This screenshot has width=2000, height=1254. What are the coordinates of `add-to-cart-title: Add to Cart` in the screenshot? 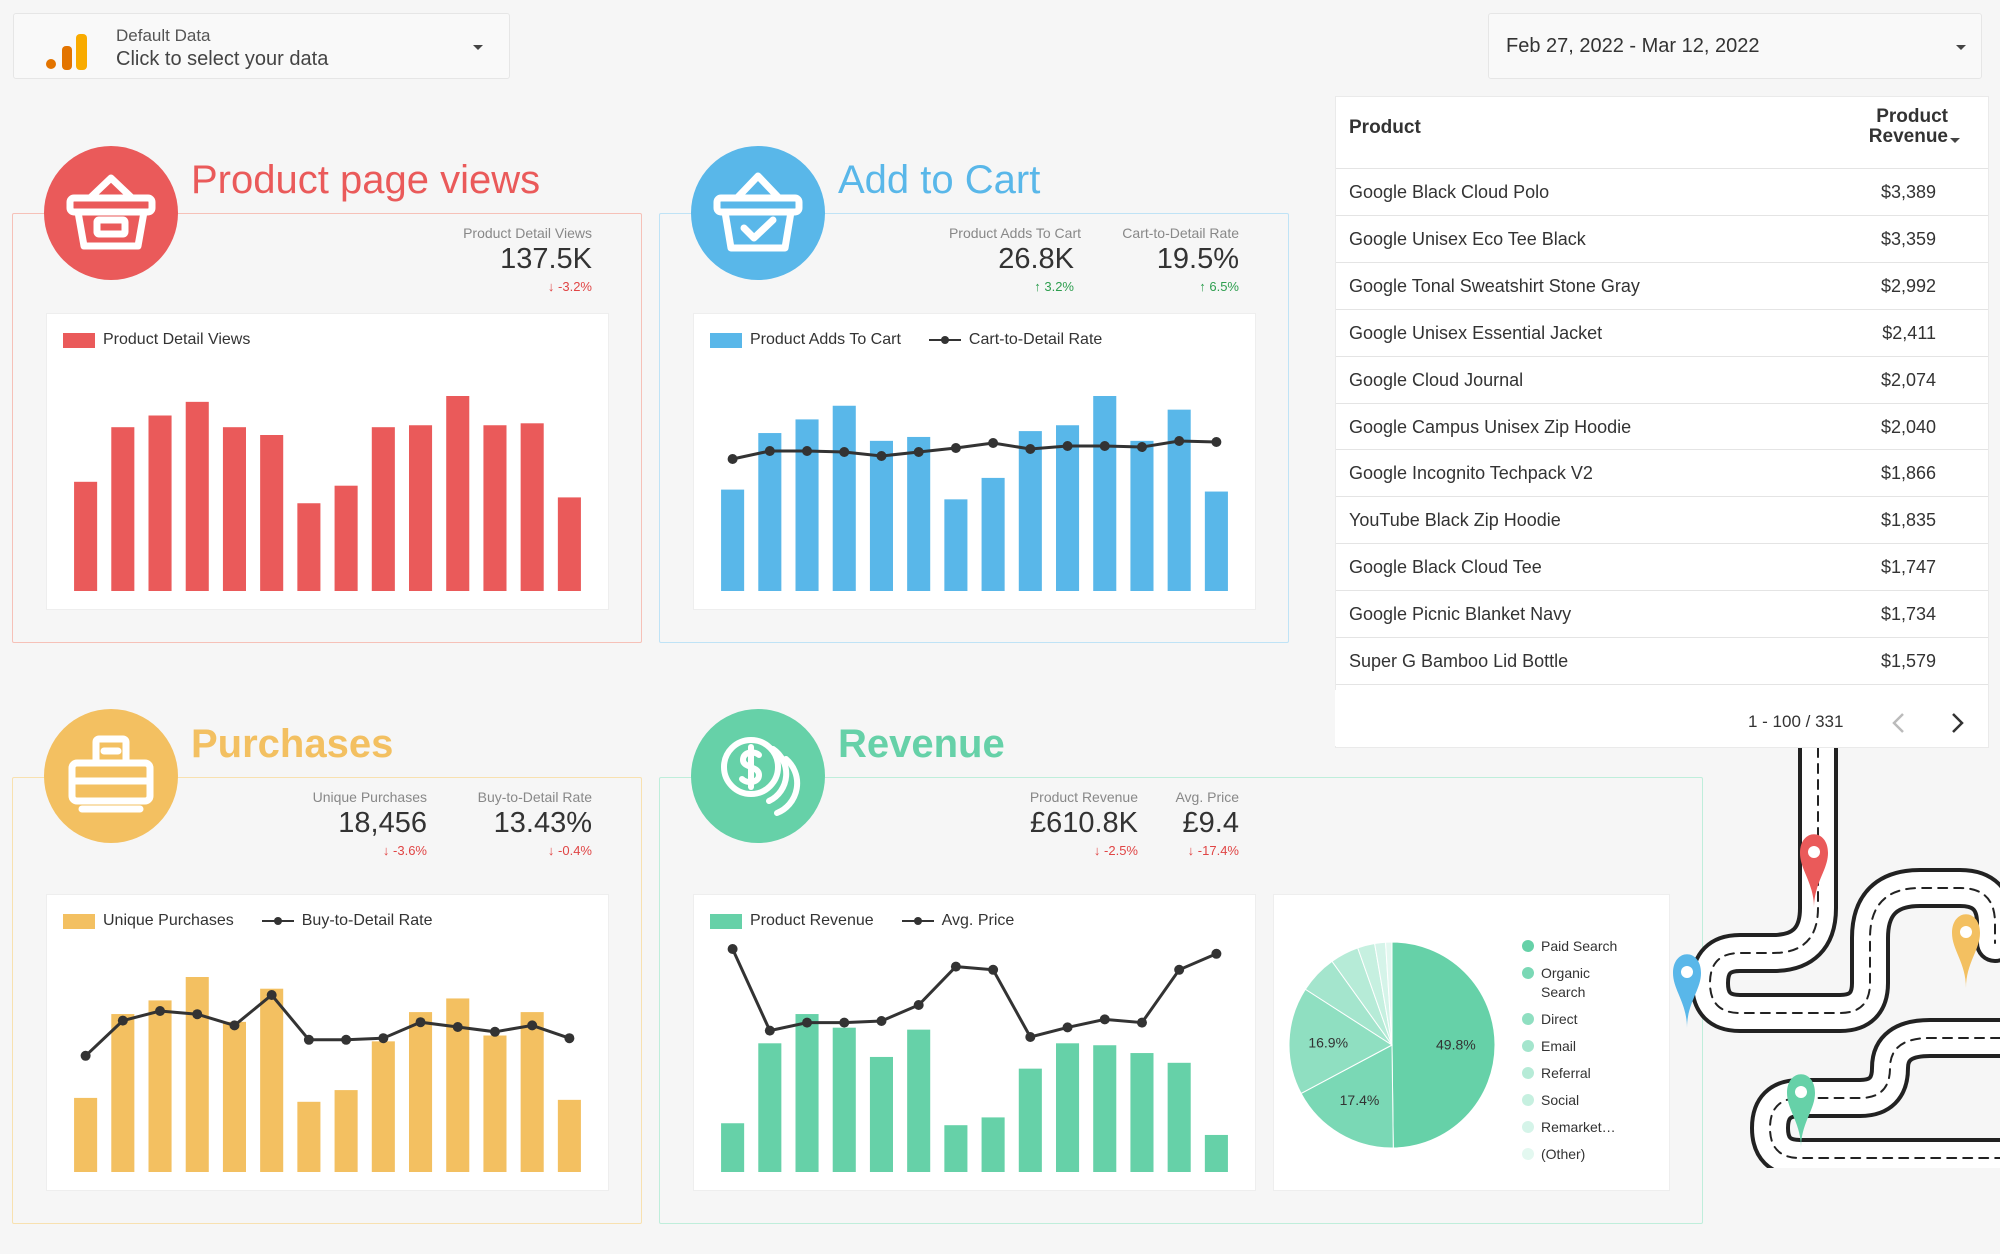 It's located at (939, 180).